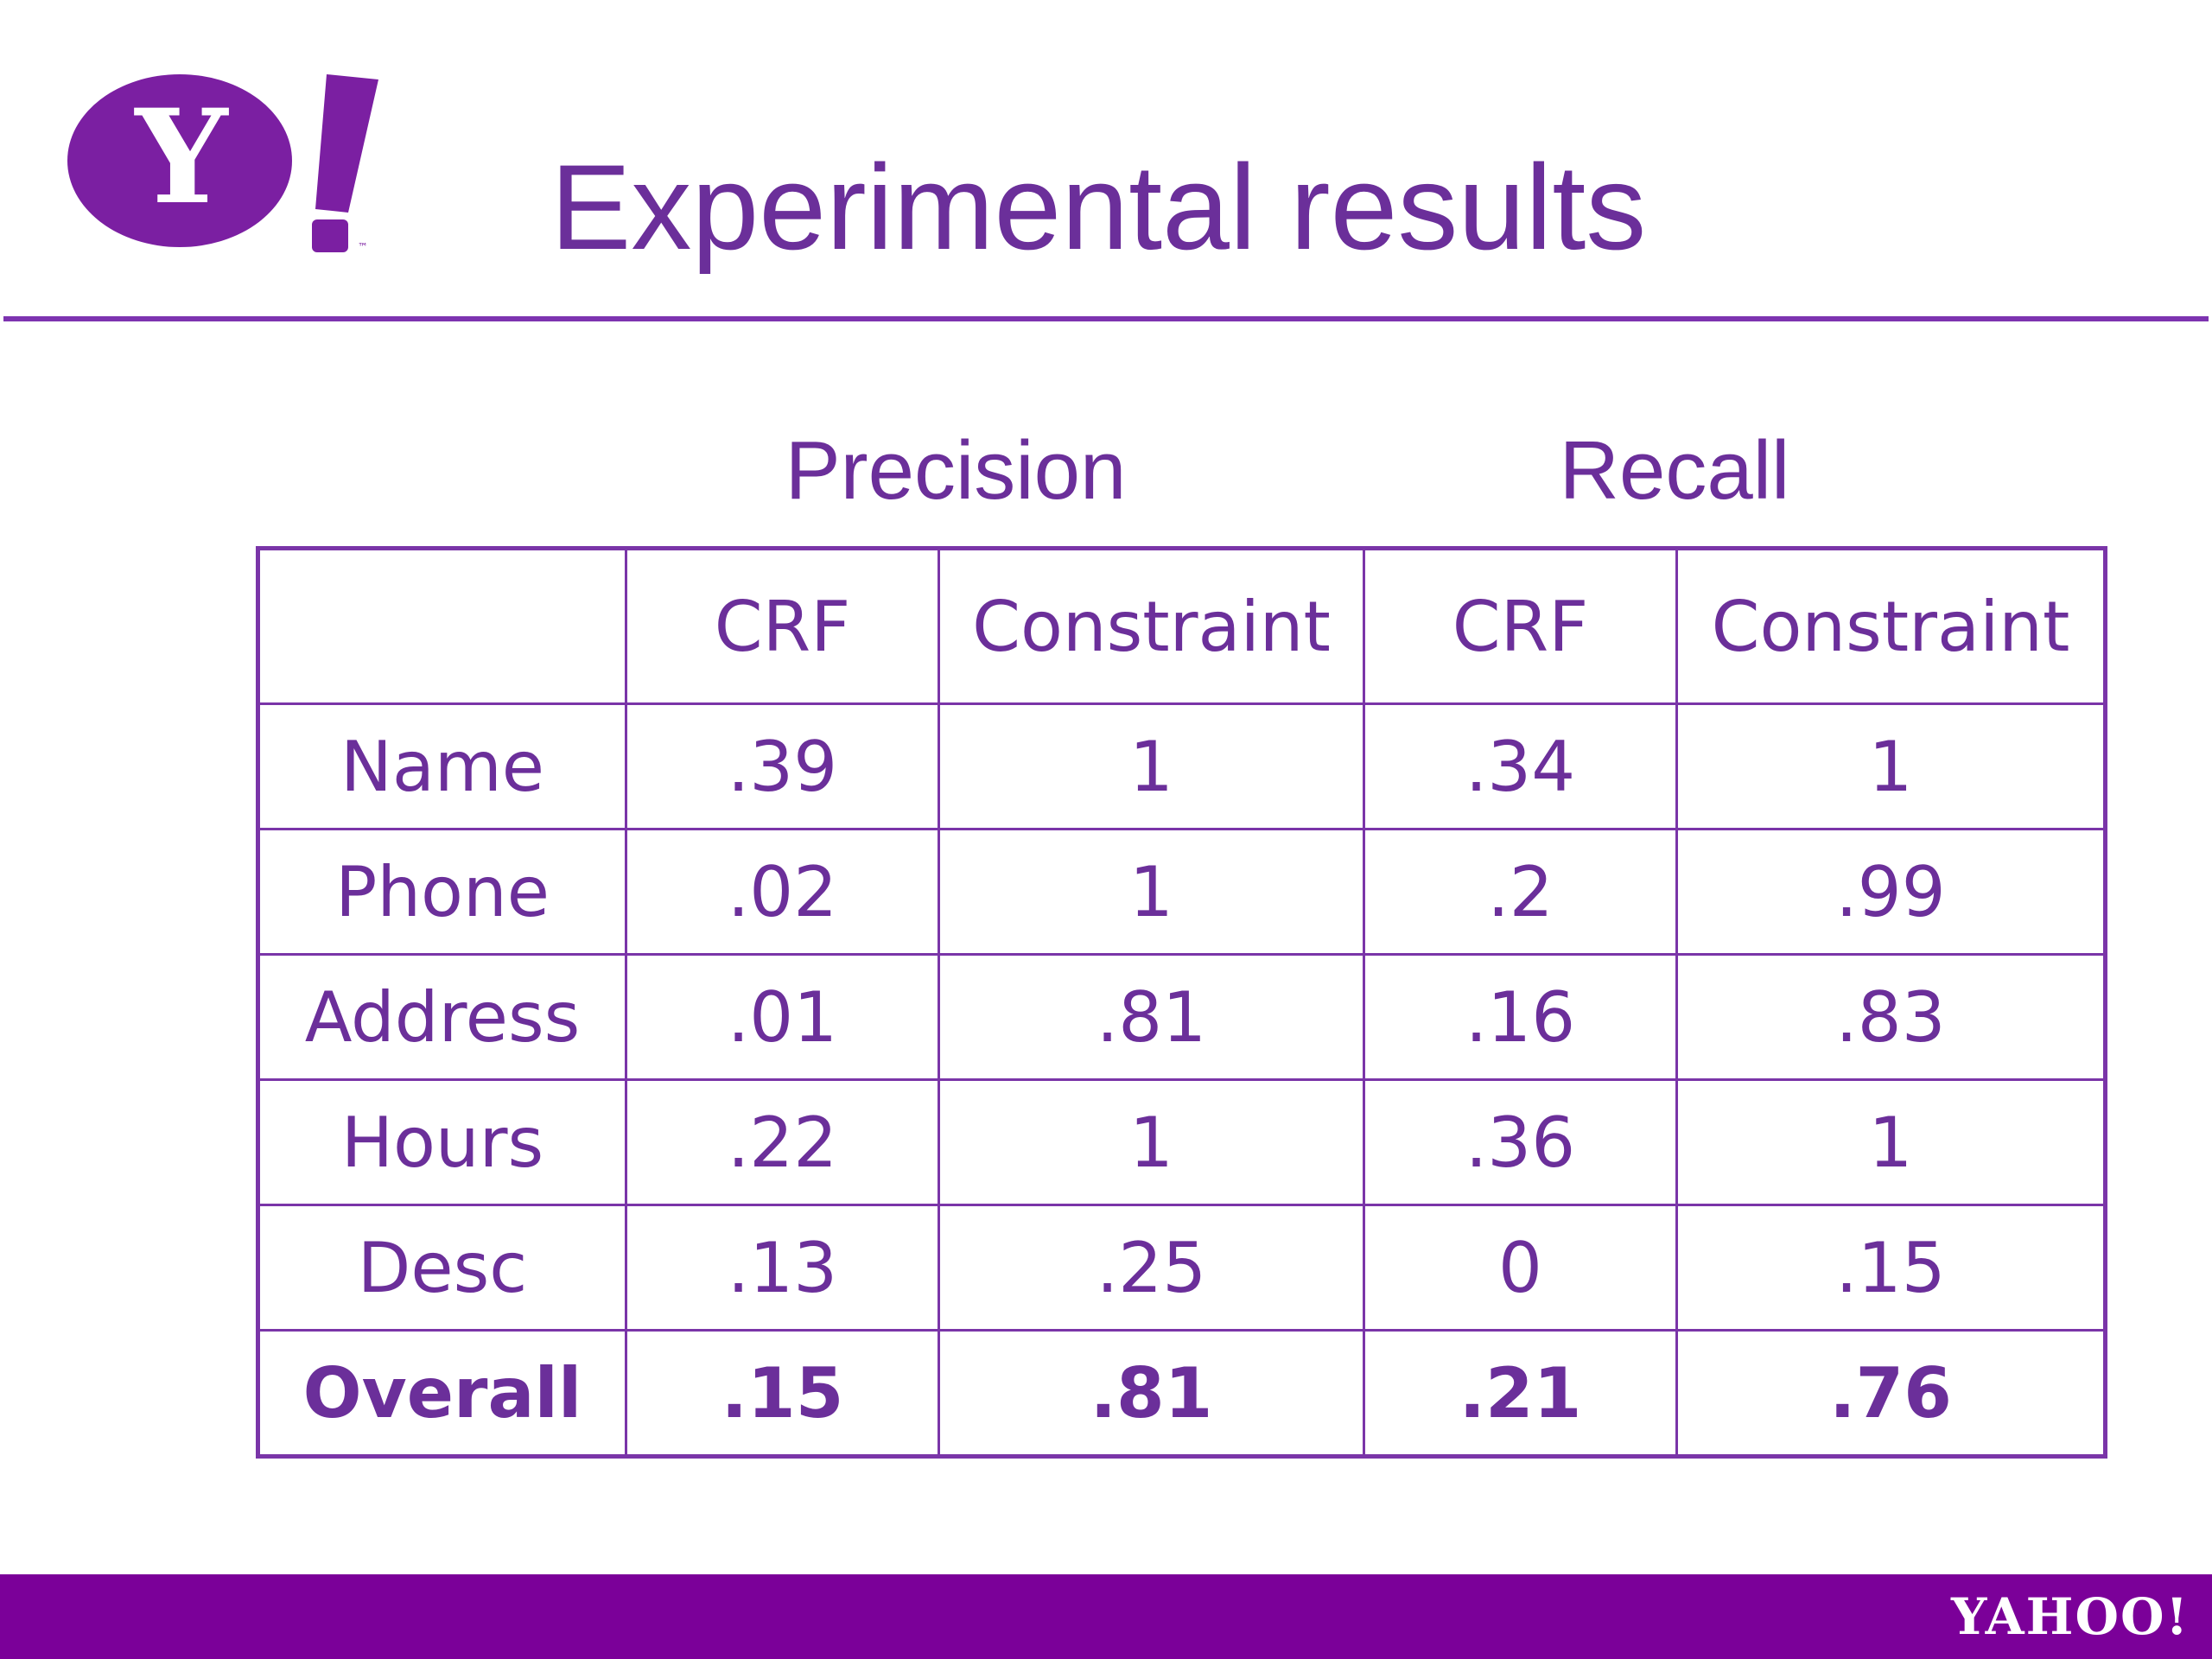 This screenshot has width=2212, height=1659. Describe the element at coordinates (1106, 1616) in the screenshot. I see `footer-bar: YAHOO!` at that location.